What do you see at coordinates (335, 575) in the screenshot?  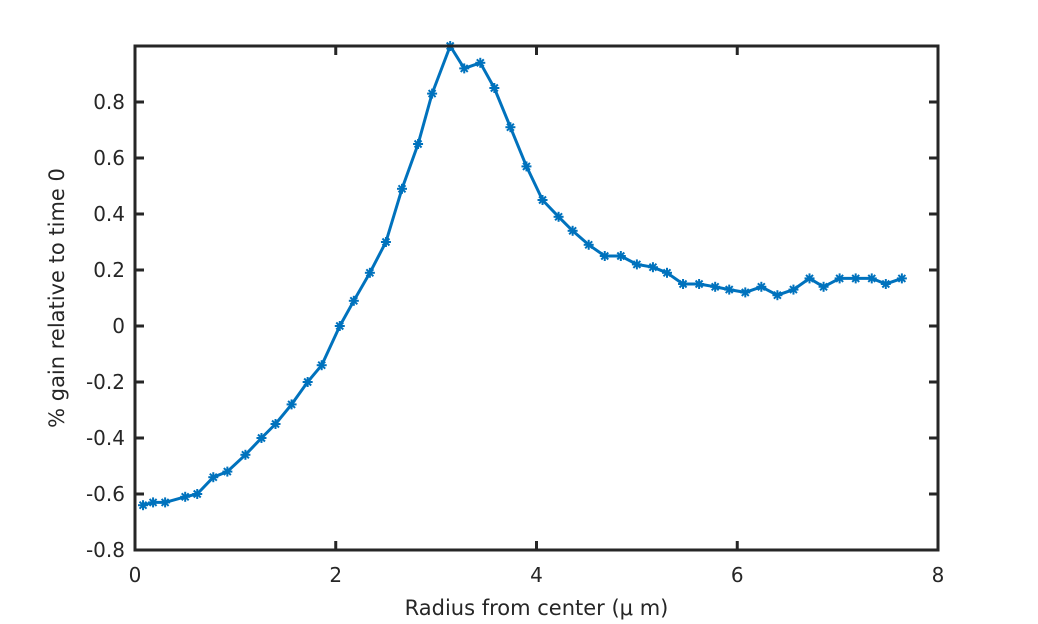 I see `x-tick-label: 2` at bounding box center [335, 575].